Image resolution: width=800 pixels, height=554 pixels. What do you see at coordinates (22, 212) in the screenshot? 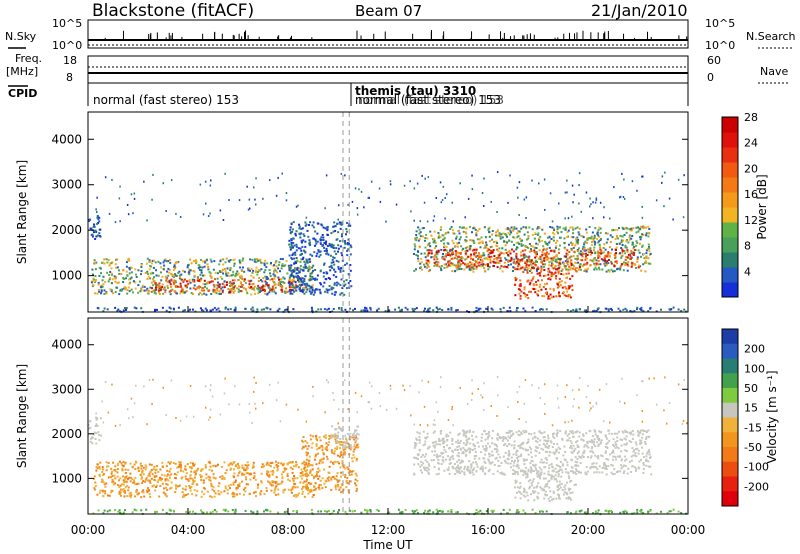
I see `power-ylabel: Slant Range [km]` at bounding box center [22, 212].